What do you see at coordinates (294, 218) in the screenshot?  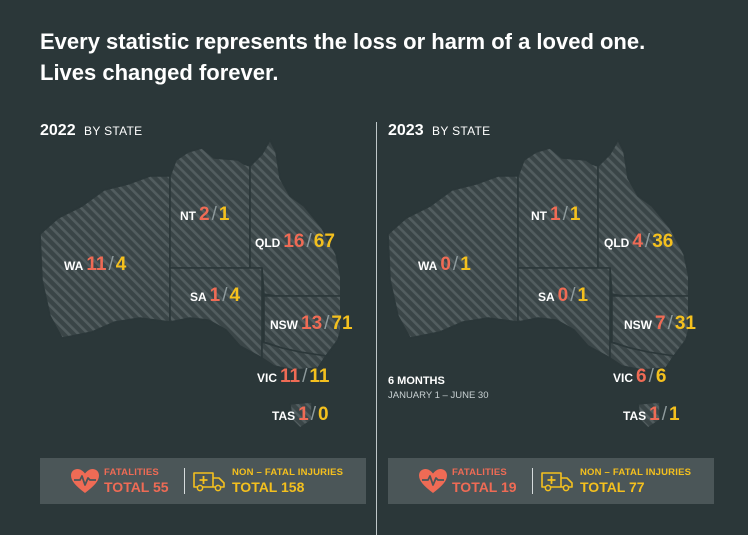 I see `map-region-qld` at bounding box center [294, 218].